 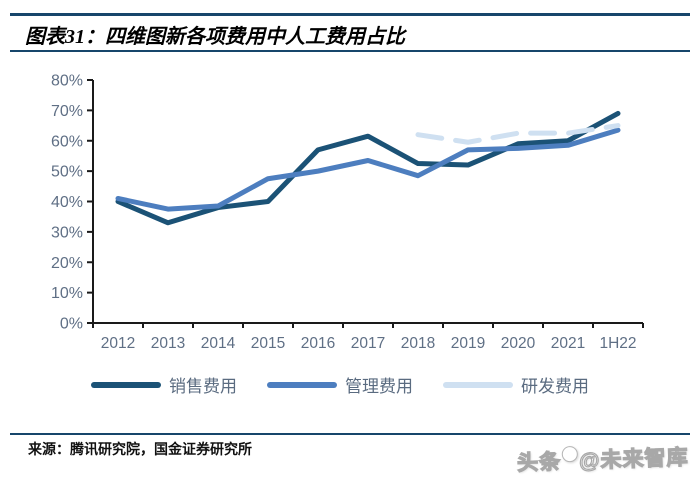 I want to click on y-axis-label: 0%, so click(x=71, y=324).